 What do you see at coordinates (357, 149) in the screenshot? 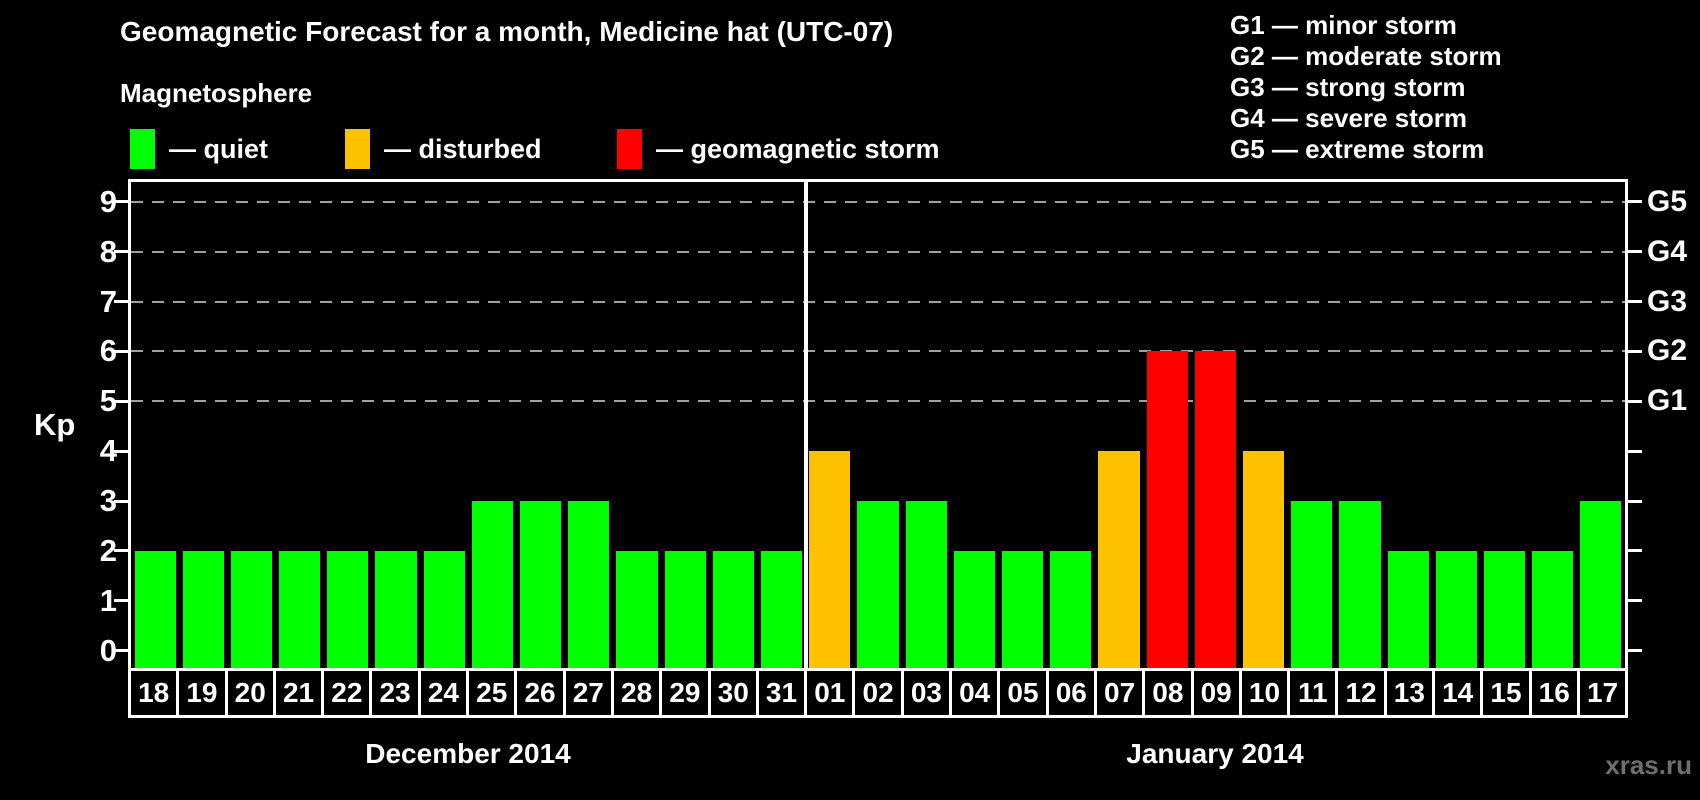
I see `disturbed-color-swatch` at bounding box center [357, 149].